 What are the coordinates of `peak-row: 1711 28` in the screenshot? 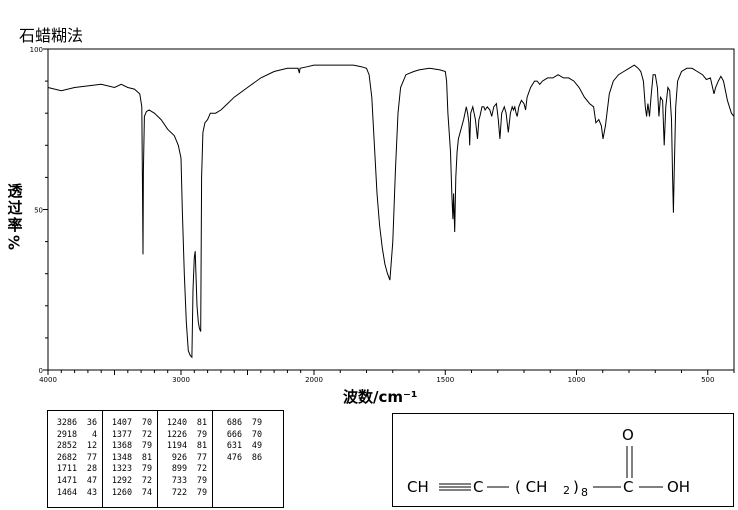 It's located at (75, 469).